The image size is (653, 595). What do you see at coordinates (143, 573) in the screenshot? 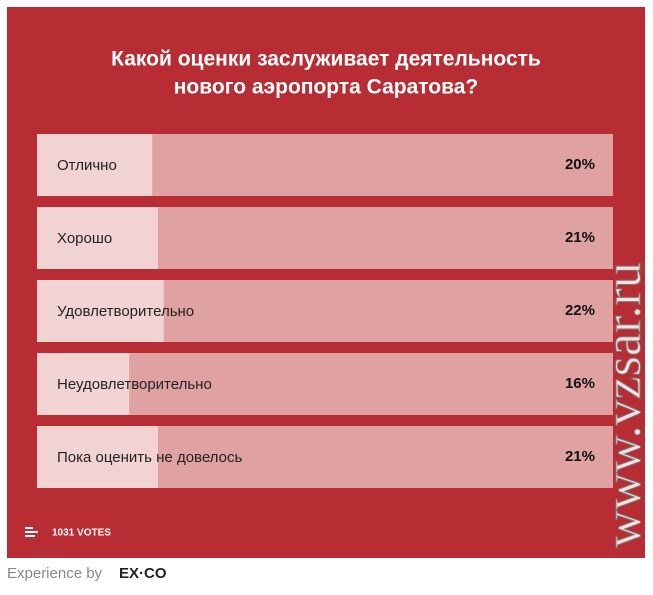
I see `footer-brand: EX·CO` at bounding box center [143, 573].